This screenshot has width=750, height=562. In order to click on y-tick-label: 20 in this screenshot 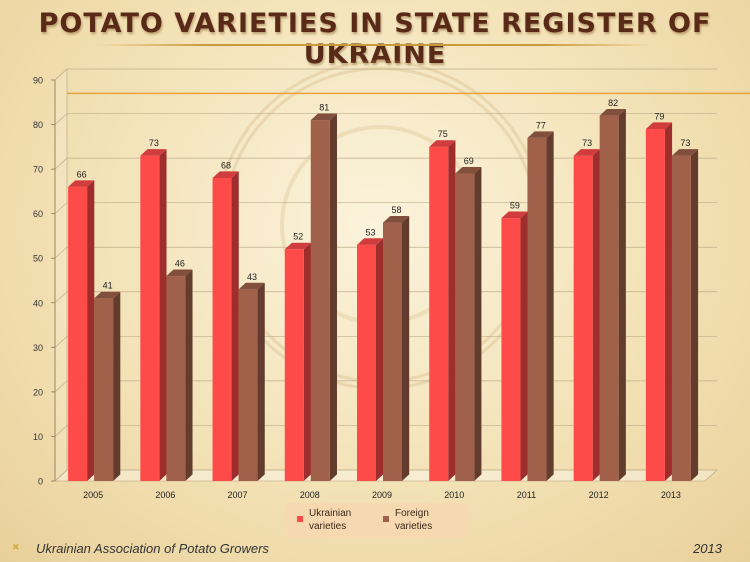, I will do `click(38, 392)`.